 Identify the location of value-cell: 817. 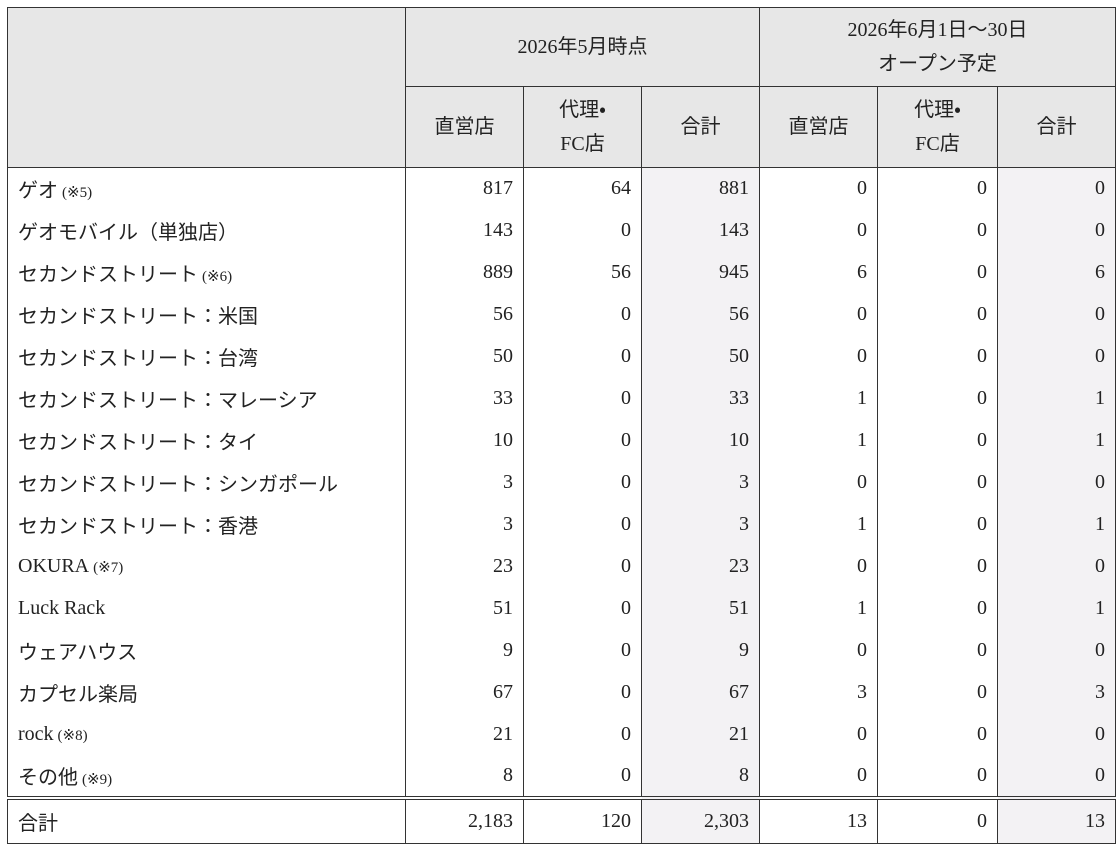
(464, 188).